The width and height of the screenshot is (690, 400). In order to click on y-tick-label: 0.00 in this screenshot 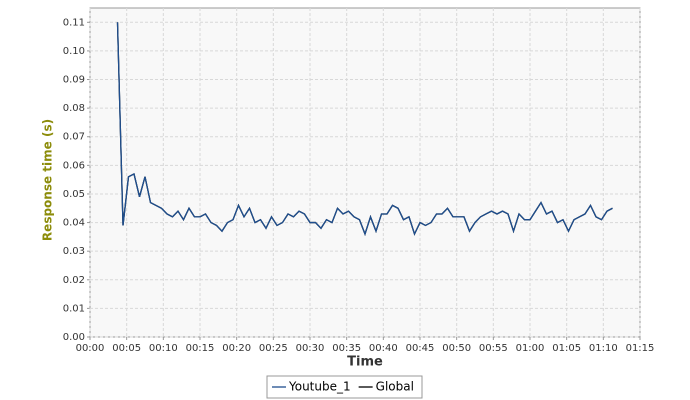, I will do `click(74, 337)`.